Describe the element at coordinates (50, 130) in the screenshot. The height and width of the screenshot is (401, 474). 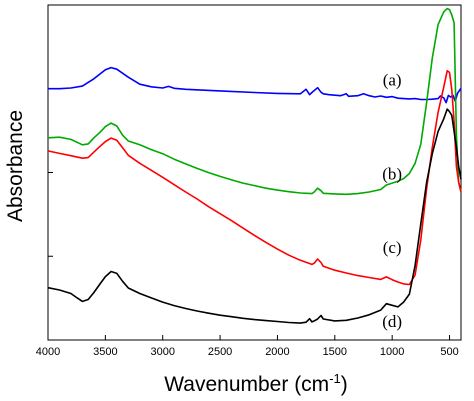
I see `y-axis-ticks` at that location.